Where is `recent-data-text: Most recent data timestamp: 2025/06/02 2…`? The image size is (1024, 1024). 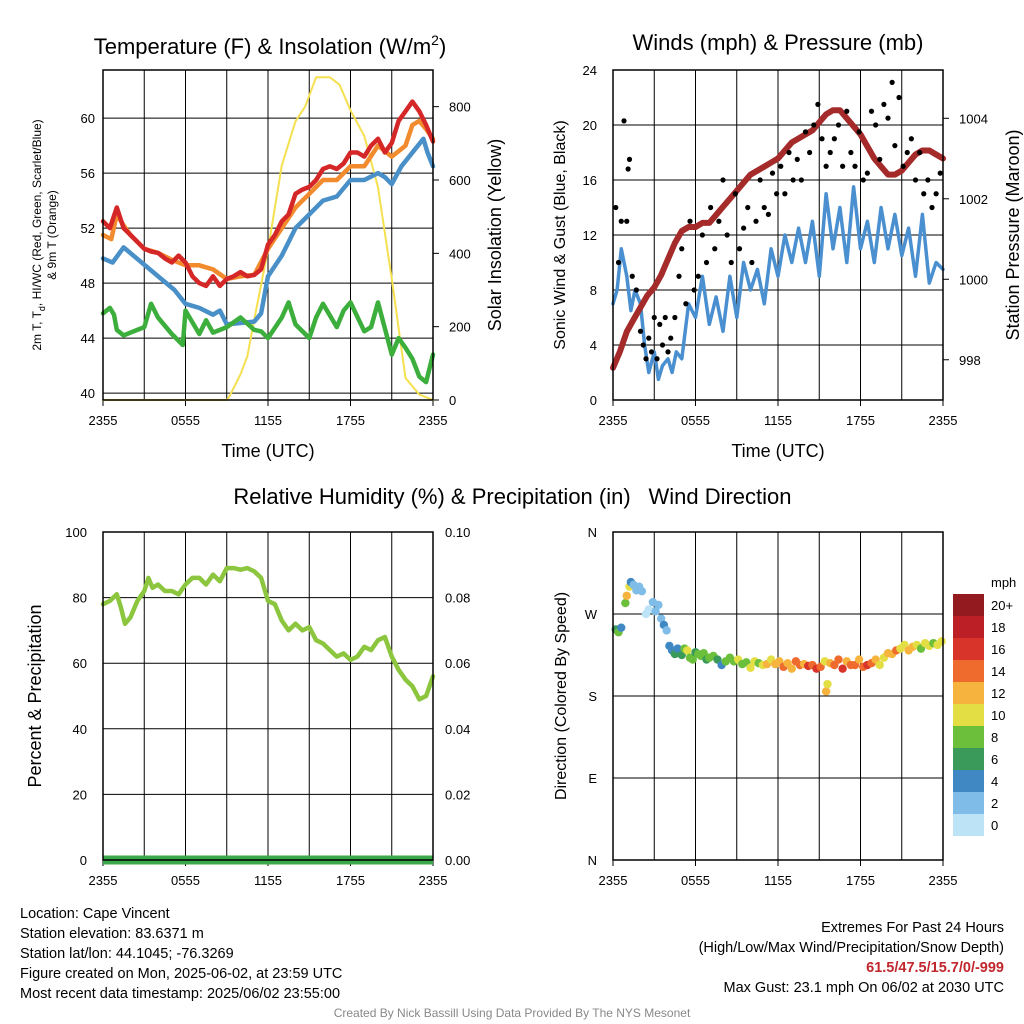 recent-data-text: Most recent data timestamp: 2025/06/02 2… is located at coordinates (180, 994).